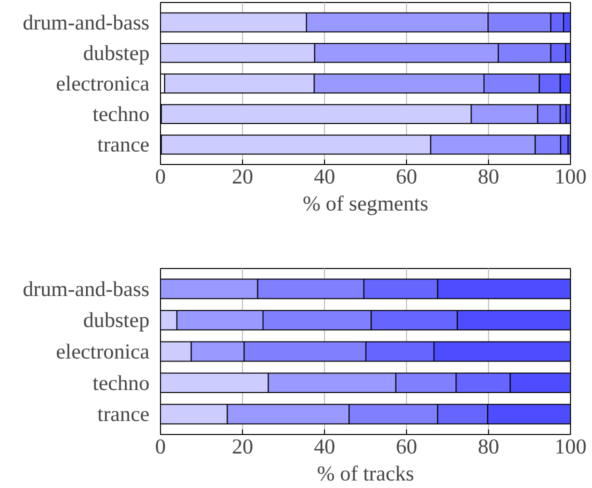 This screenshot has height=488, width=592. What do you see at coordinates (365, 204) in the screenshot?
I see `x-axis-title: % of segments` at bounding box center [365, 204].